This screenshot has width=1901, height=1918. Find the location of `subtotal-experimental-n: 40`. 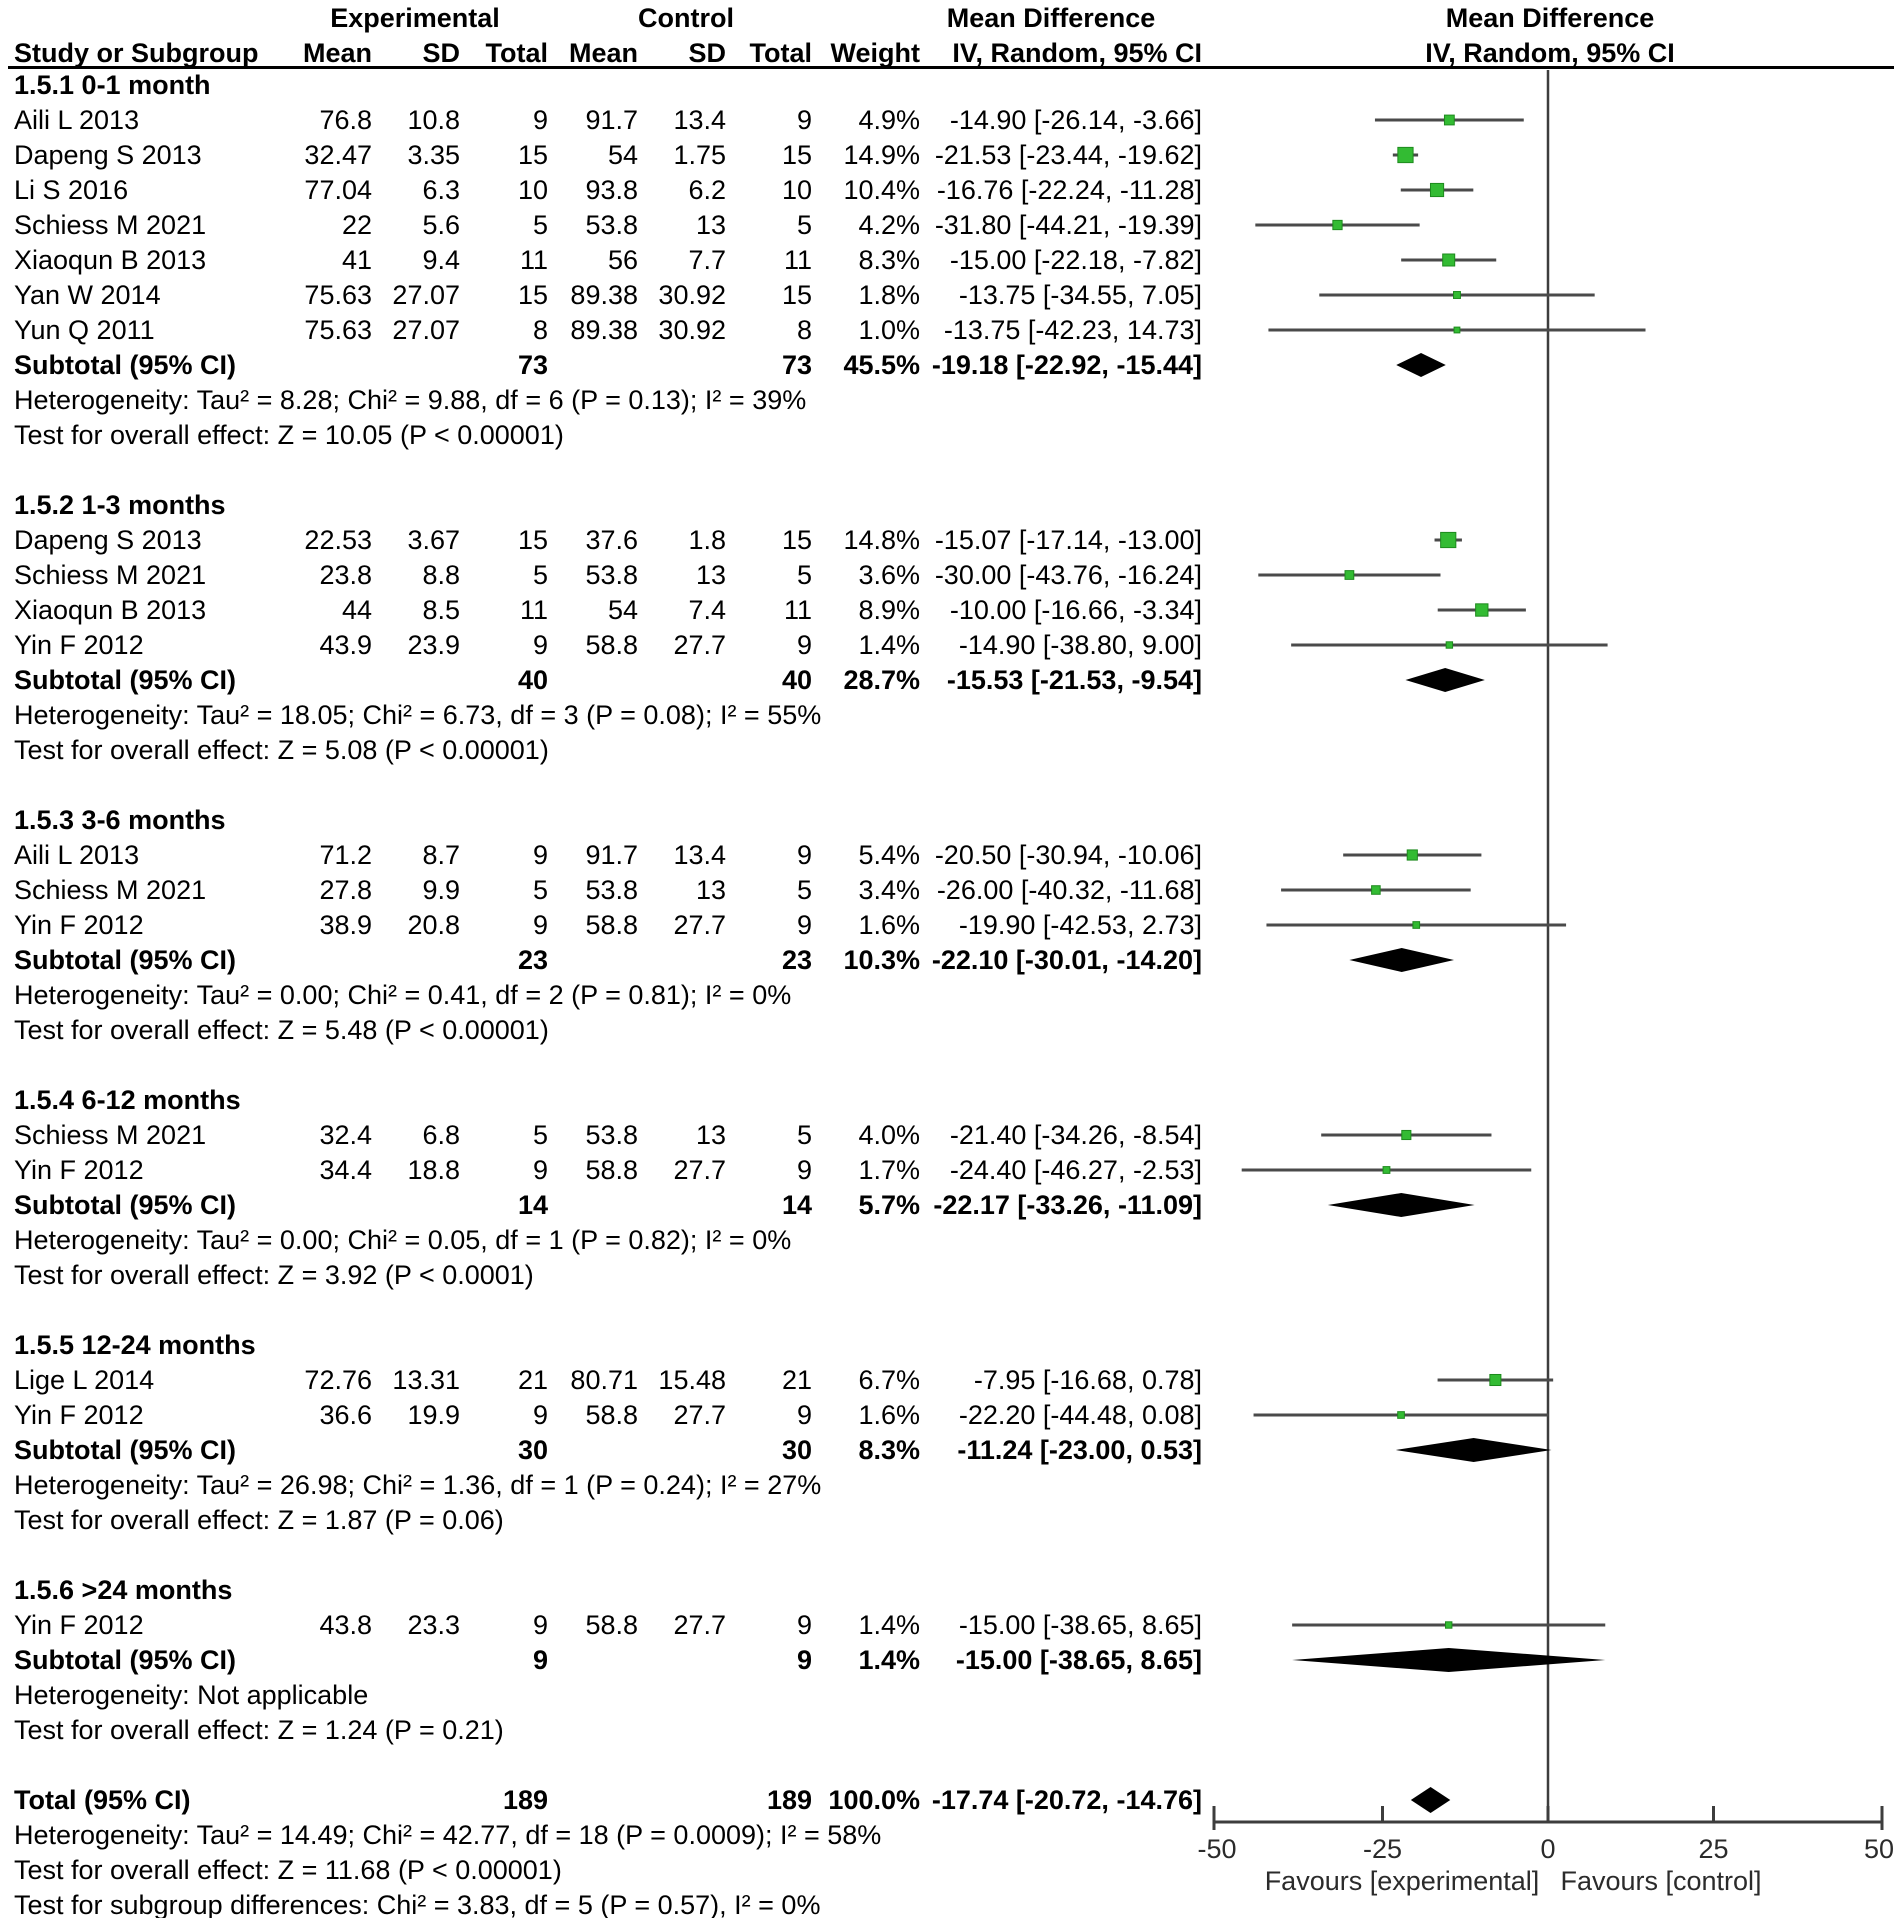

subtotal-experimental-n: 40 is located at coordinates (532, 680).